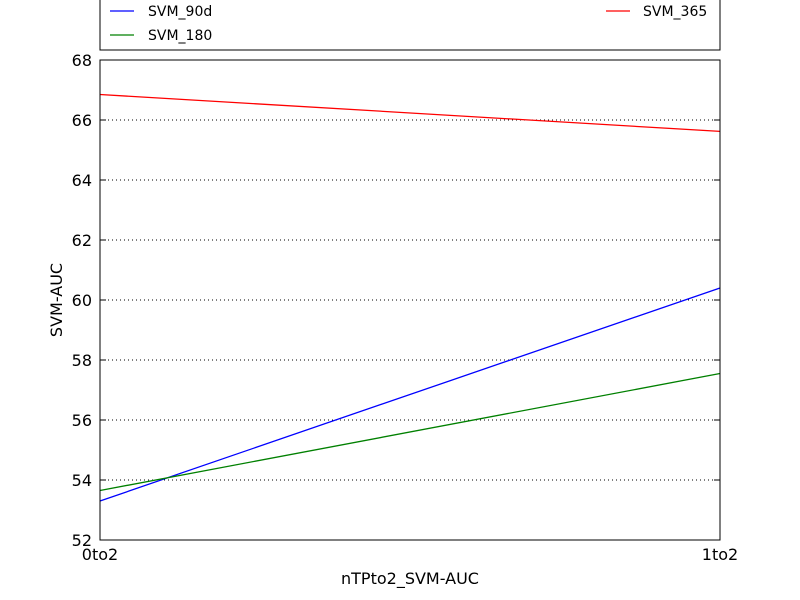 Image resolution: width=800 pixels, height=600 pixels. What do you see at coordinates (82, 540) in the screenshot?
I see `y-tick-label-0: 52` at bounding box center [82, 540].